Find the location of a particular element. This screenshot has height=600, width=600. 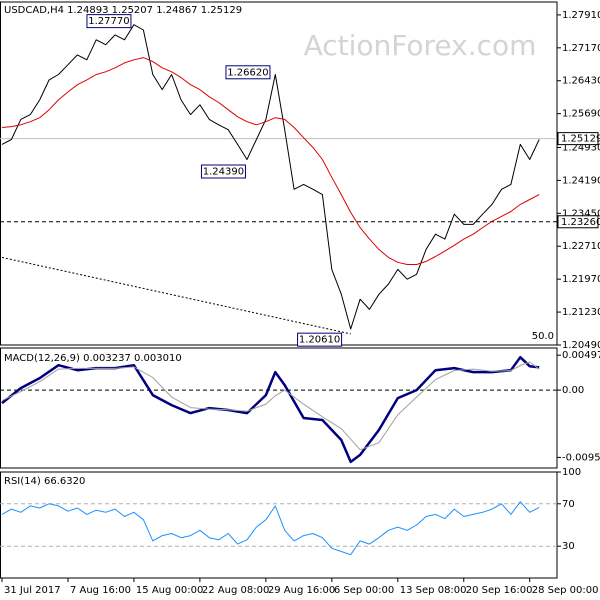

y-tick-label: 0.00 is located at coordinates (573, 390).